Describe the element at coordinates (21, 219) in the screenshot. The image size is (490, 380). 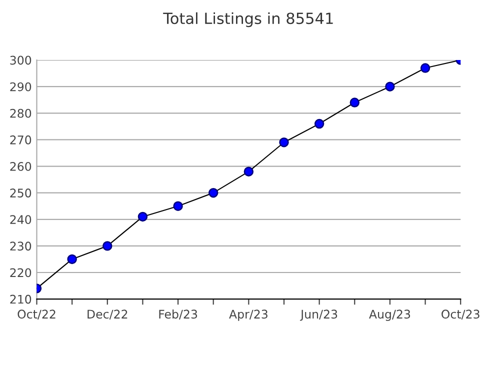
I see `y-tick-label: 240` at that location.